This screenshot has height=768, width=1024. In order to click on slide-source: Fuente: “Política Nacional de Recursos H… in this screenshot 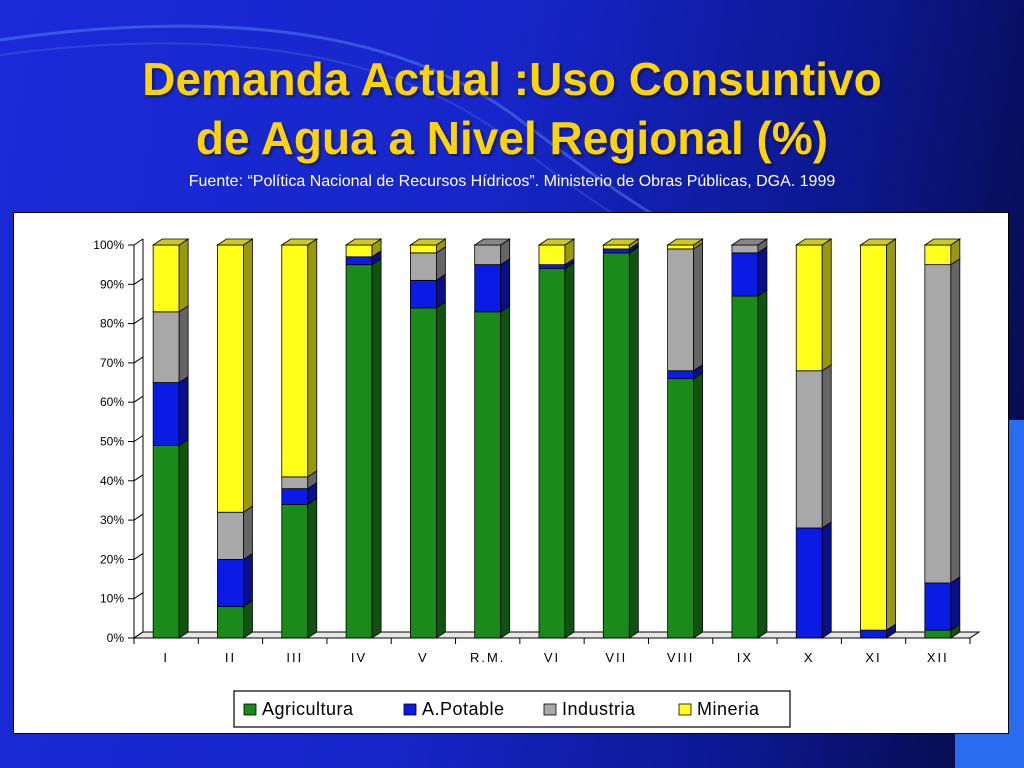, I will do `click(512, 181)`.